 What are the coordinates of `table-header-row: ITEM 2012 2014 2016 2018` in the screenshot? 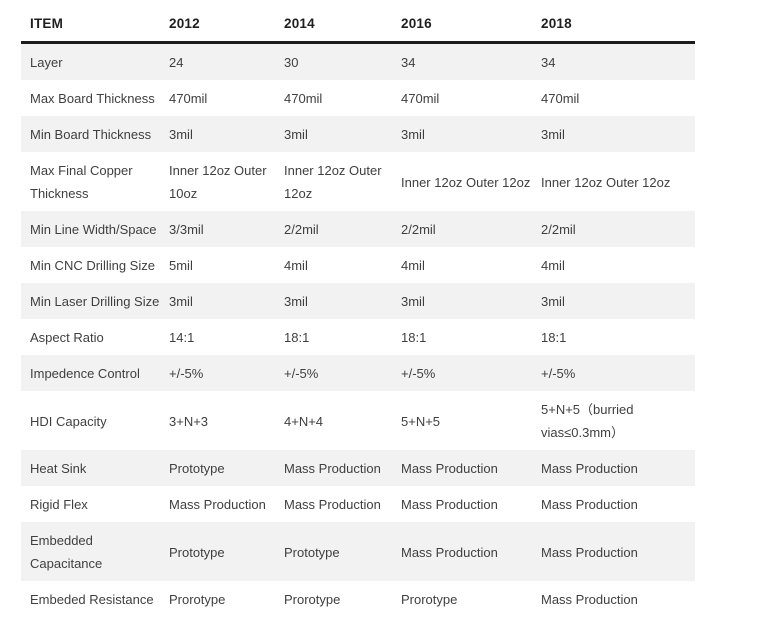 It's located at (358, 26).